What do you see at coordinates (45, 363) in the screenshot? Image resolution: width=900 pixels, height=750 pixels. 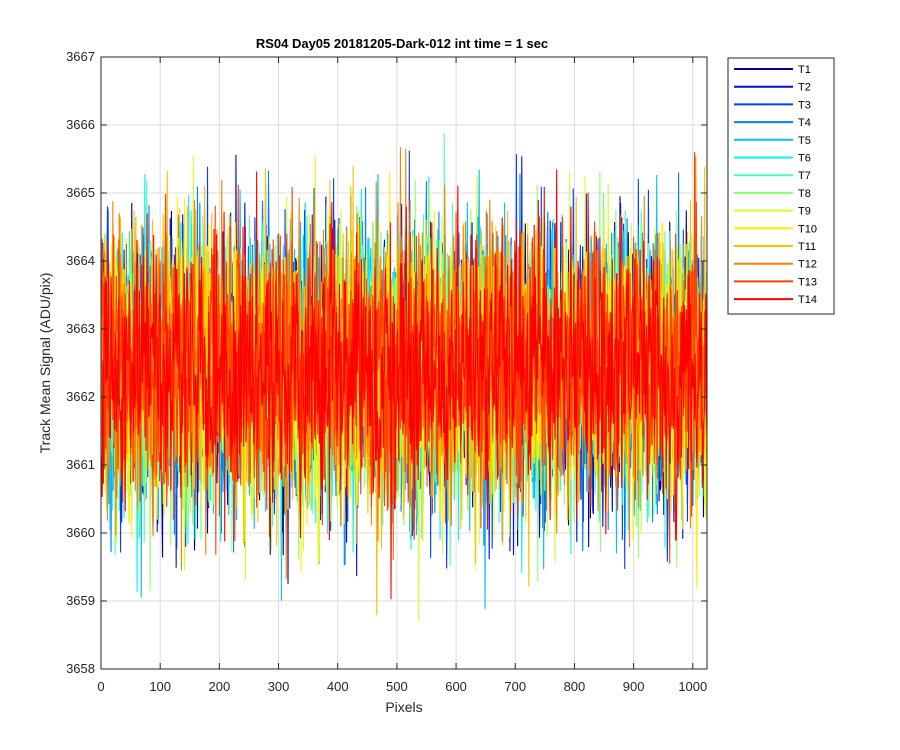 I see `y-axis-label: Track Mean Signal (ADU/pix)` at bounding box center [45, 363].